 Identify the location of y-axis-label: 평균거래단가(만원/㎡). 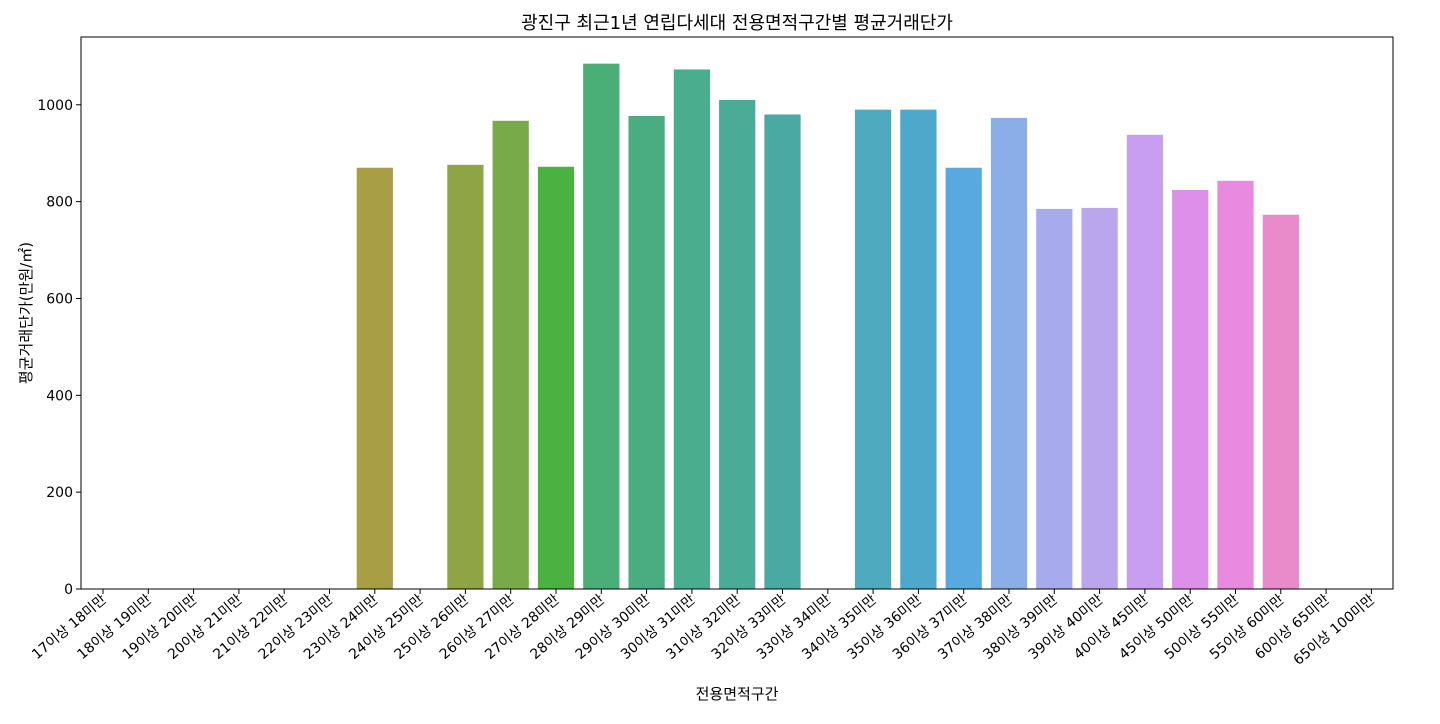
(26, 313).